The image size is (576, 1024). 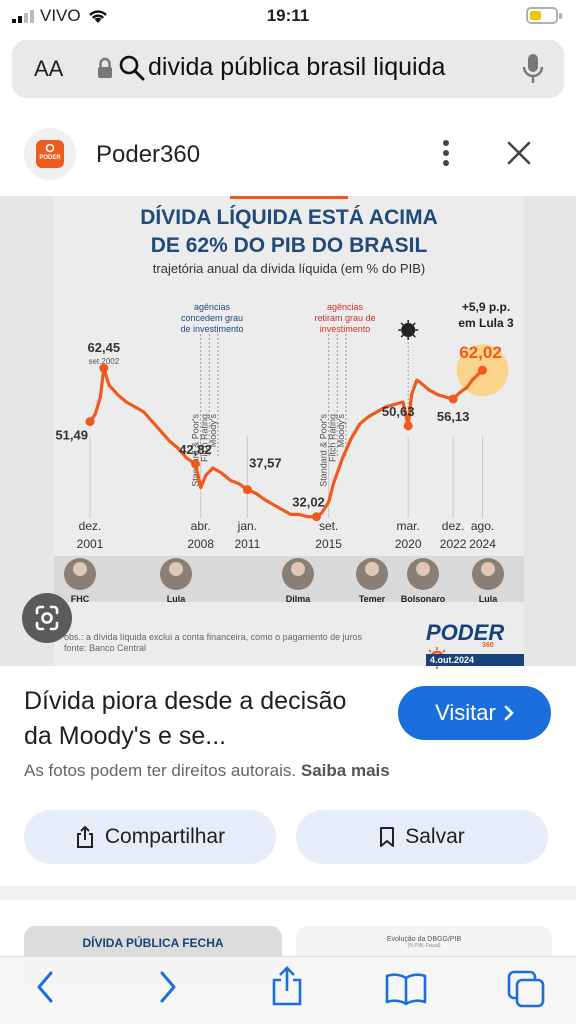 I want to click on lens-button, so click(x=47, y=618).